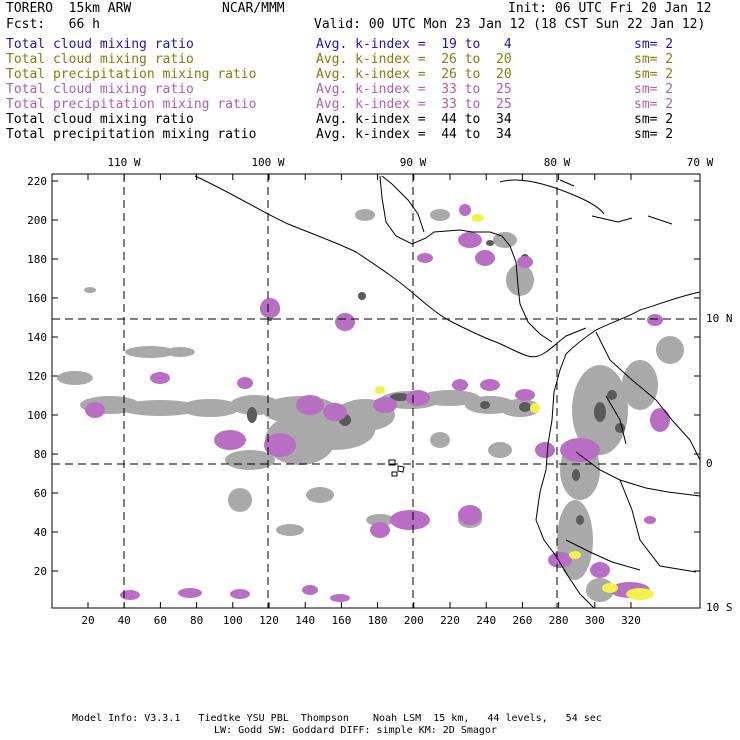 This screenshot has height=740, width=740. Describe the element at coordinates (37, 298) in the screenshot. I see `y-tick-label: 160` at that location.